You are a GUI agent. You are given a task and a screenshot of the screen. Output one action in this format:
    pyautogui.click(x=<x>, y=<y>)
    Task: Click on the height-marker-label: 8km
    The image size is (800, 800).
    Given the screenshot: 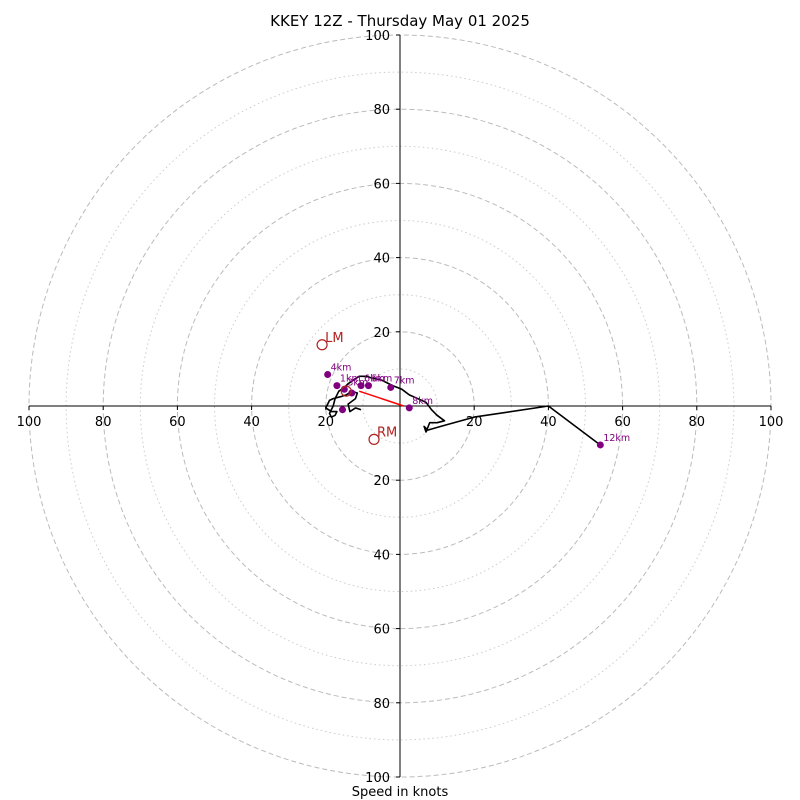 What is the action you would take?
    pyautogui.click(x=422, y=401)
    